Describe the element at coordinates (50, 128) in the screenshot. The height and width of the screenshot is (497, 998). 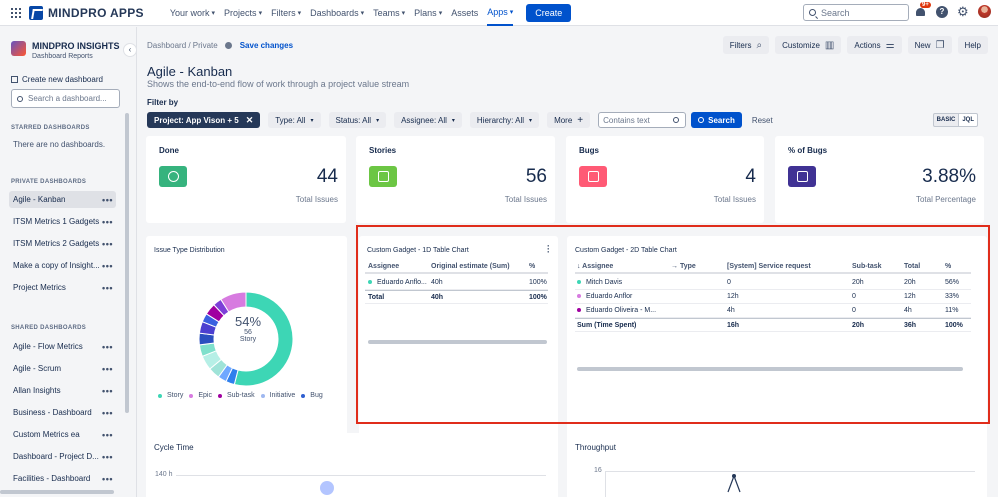
I see `starred-section-label: STARRED DASHBOARDS` at that location.